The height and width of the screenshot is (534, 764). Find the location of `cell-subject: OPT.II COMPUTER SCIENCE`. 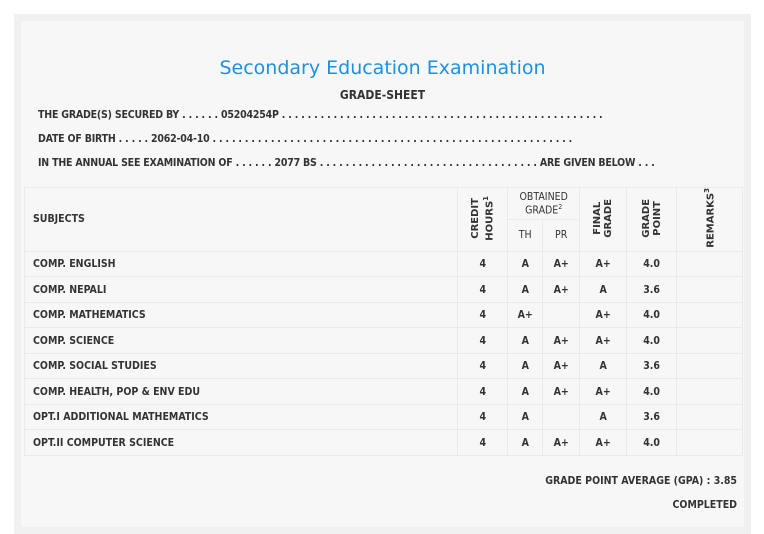

cell-subject: OPT.II COMPUTER SCIENCE is located at coordinates (241, 442).